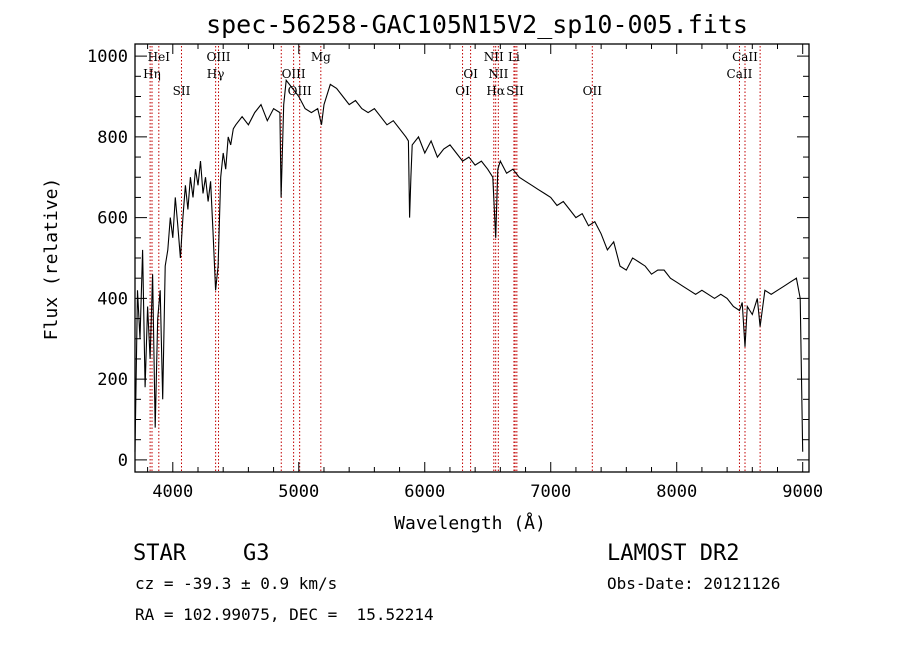 The image size is (900, 649). I want to click on line-marker-label: OII, so click(593, 91).